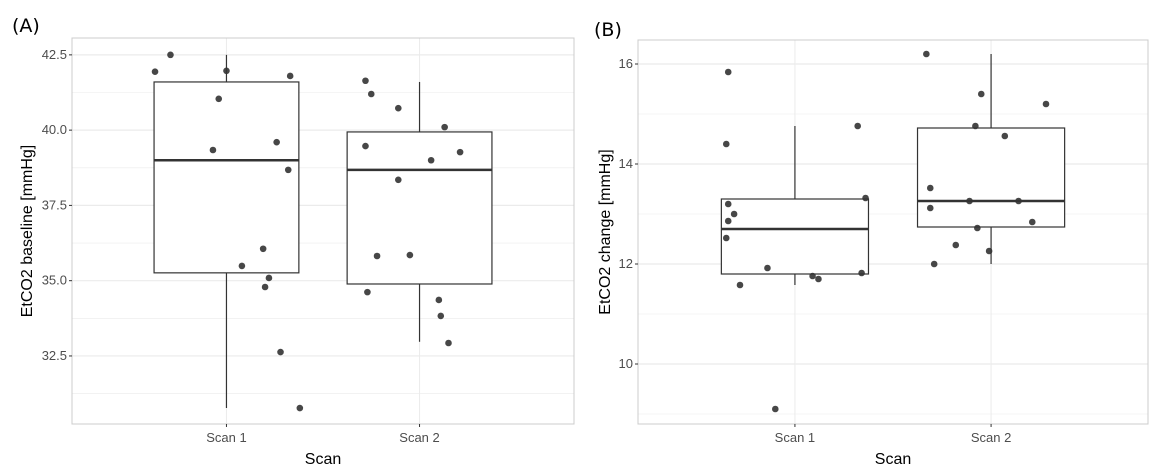 The width and height of the screenshot is (1152, 473). Describe the element at coordinates (626, 263) in the screenshot. I see `y-tick-label: 12` at that location.